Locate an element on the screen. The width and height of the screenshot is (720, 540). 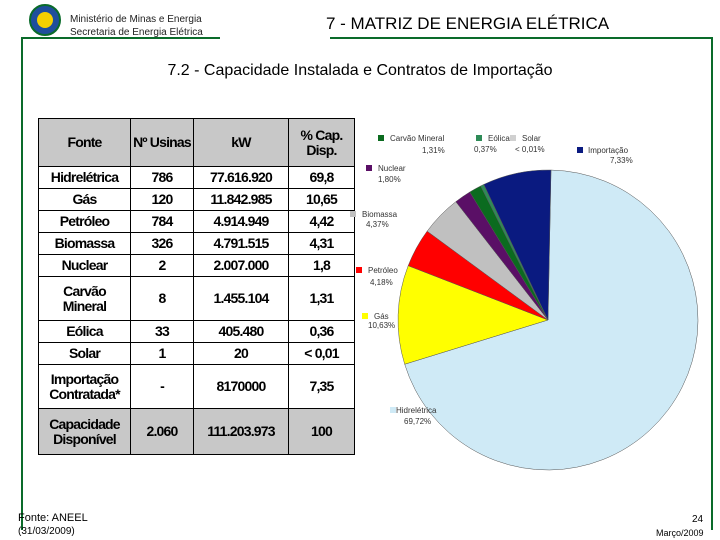
table-row: Eólica 33 405.480 0,36 is located at coordinates (196, 331).